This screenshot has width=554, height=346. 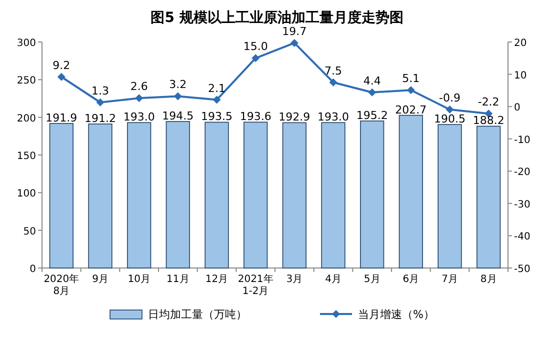 I want to click on x-tick-label: 5月, so click(x=372, y=279).